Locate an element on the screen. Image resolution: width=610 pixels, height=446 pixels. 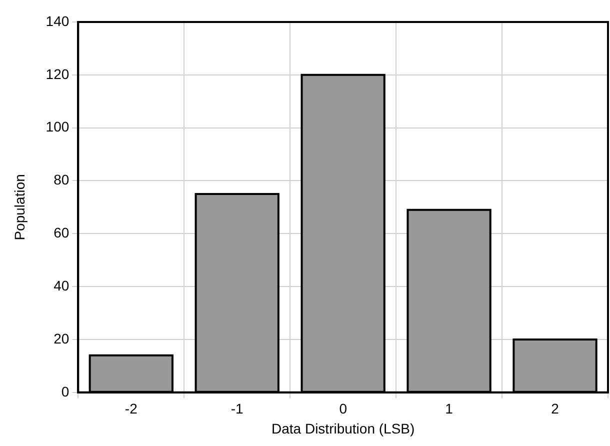
x-tick-label: -1 is located at coordinates (237, 408).